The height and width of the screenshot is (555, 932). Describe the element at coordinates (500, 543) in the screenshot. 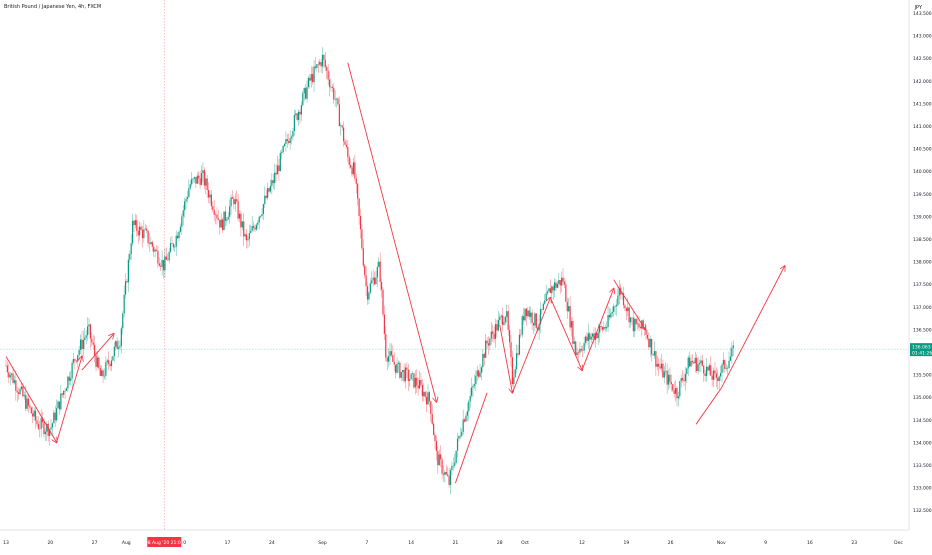

I see `x-tick-label: 28` at that location.